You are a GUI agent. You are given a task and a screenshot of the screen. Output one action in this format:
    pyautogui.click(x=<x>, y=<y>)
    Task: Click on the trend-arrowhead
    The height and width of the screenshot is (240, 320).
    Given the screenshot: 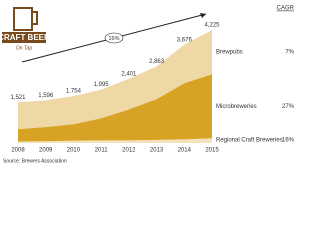 What is the action you would take?
    pyautogui.click(x=203, y=15)
    